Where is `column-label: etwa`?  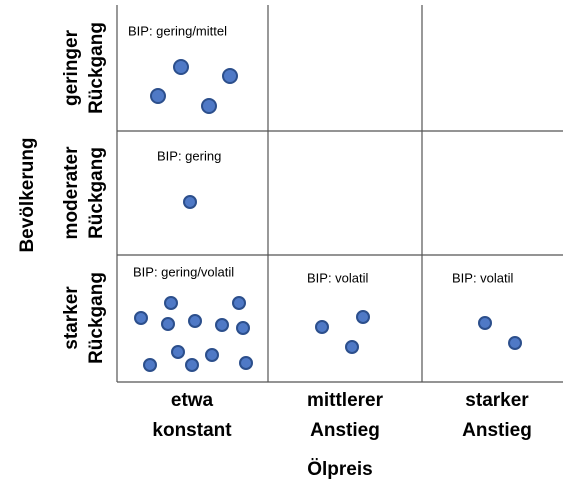 column-label: etwa is located at coordinates (192, 400).